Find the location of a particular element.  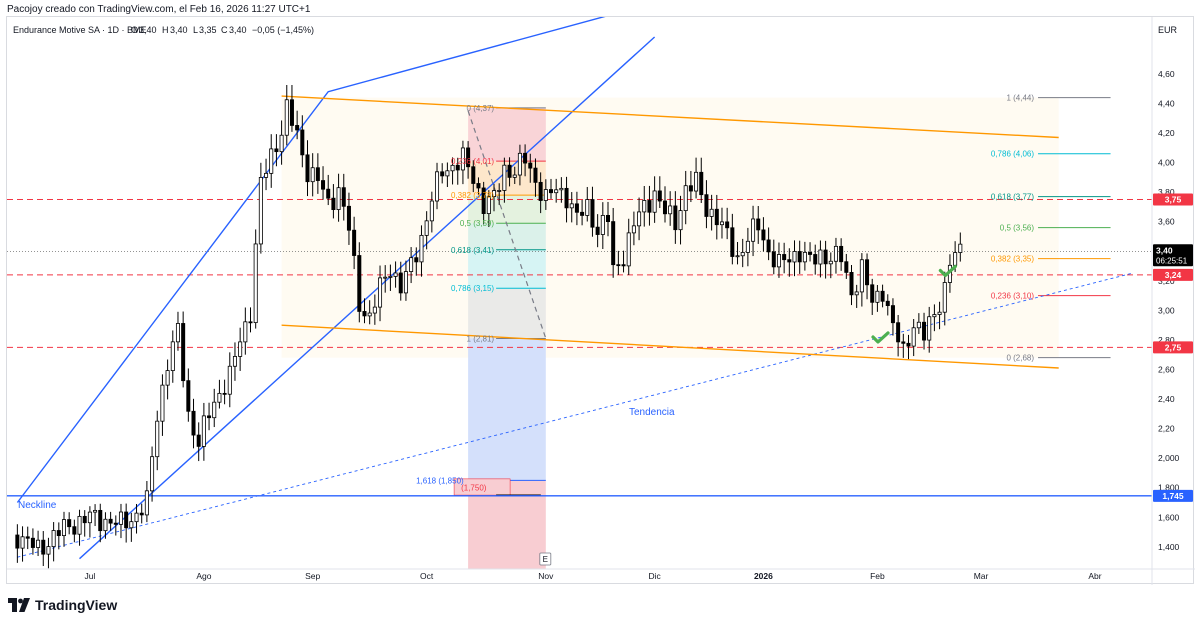

price-tick: 1,600 is located at coordinates (1169, 517).